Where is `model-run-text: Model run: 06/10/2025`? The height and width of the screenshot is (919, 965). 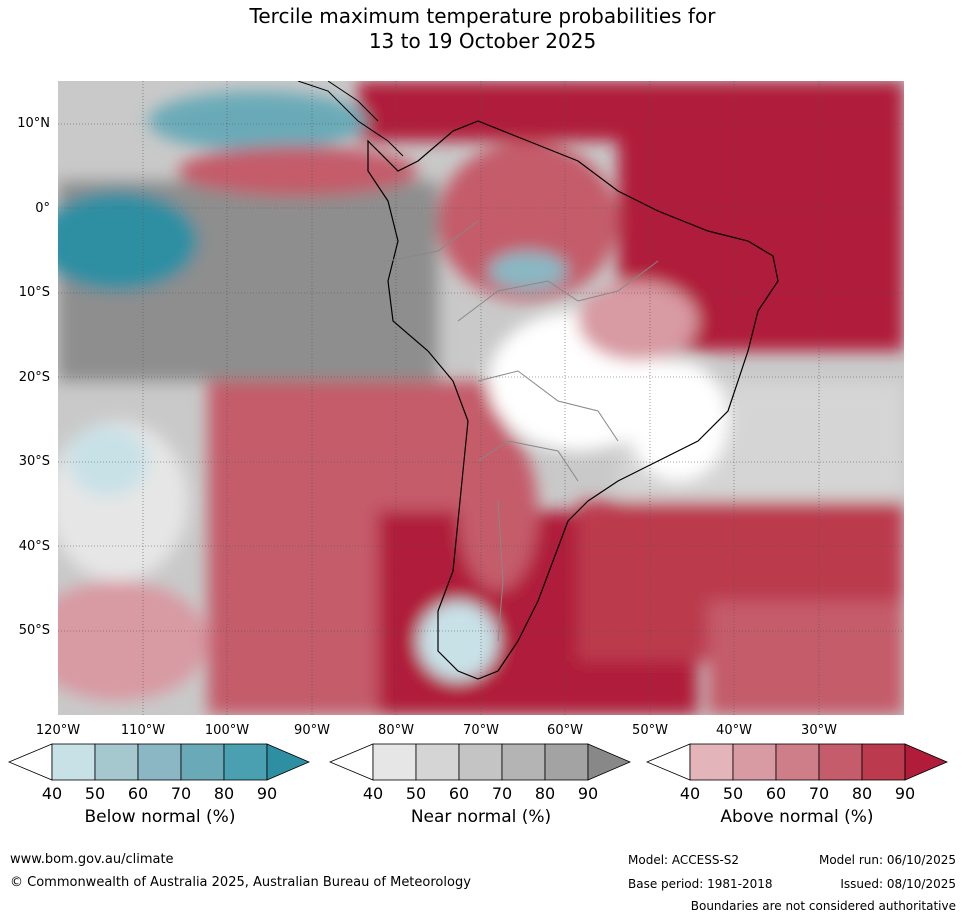
model-run-text: Model run: 06/10/2025 is located at coordinates (887, 860).